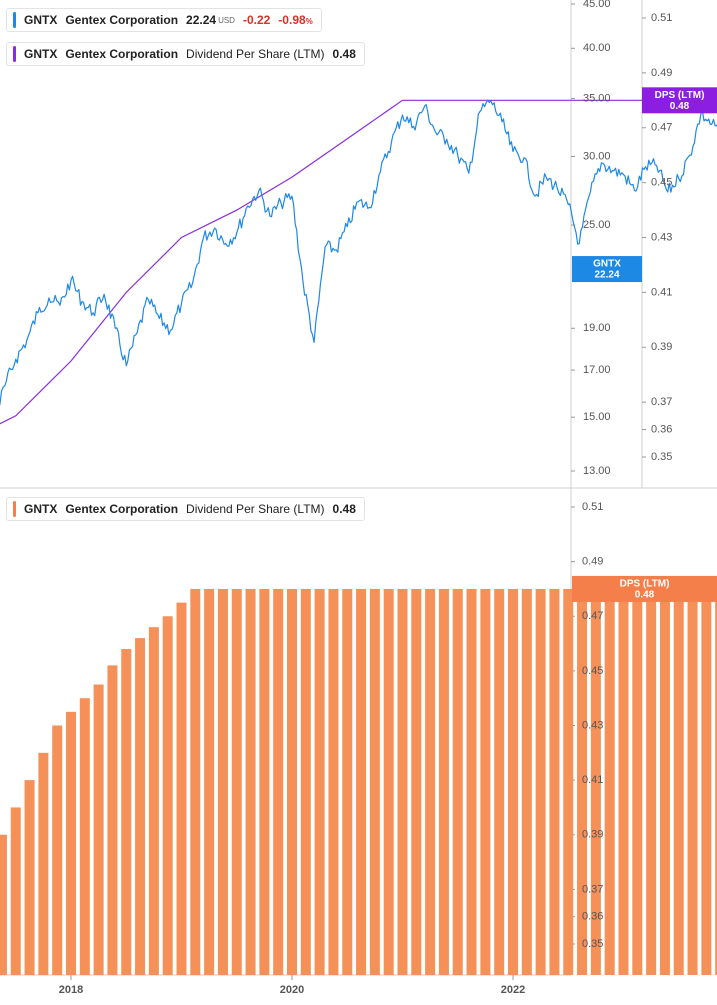  Describe the element at coordinates (14, 20) in the screenshot. I see `price-legend-swatch` at that location.